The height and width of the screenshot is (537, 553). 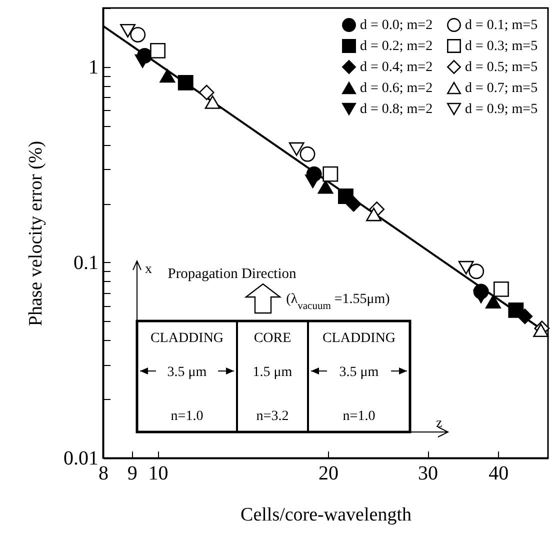 I want to click on x-tick-label: 20, so click(x=328, y=473).